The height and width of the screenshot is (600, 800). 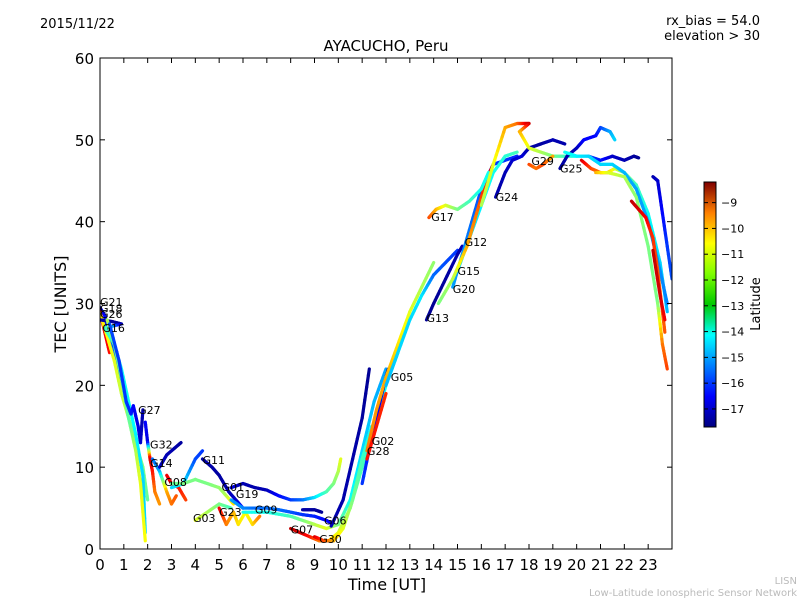 I want to click on series-g23, so click(x=239, y=516).